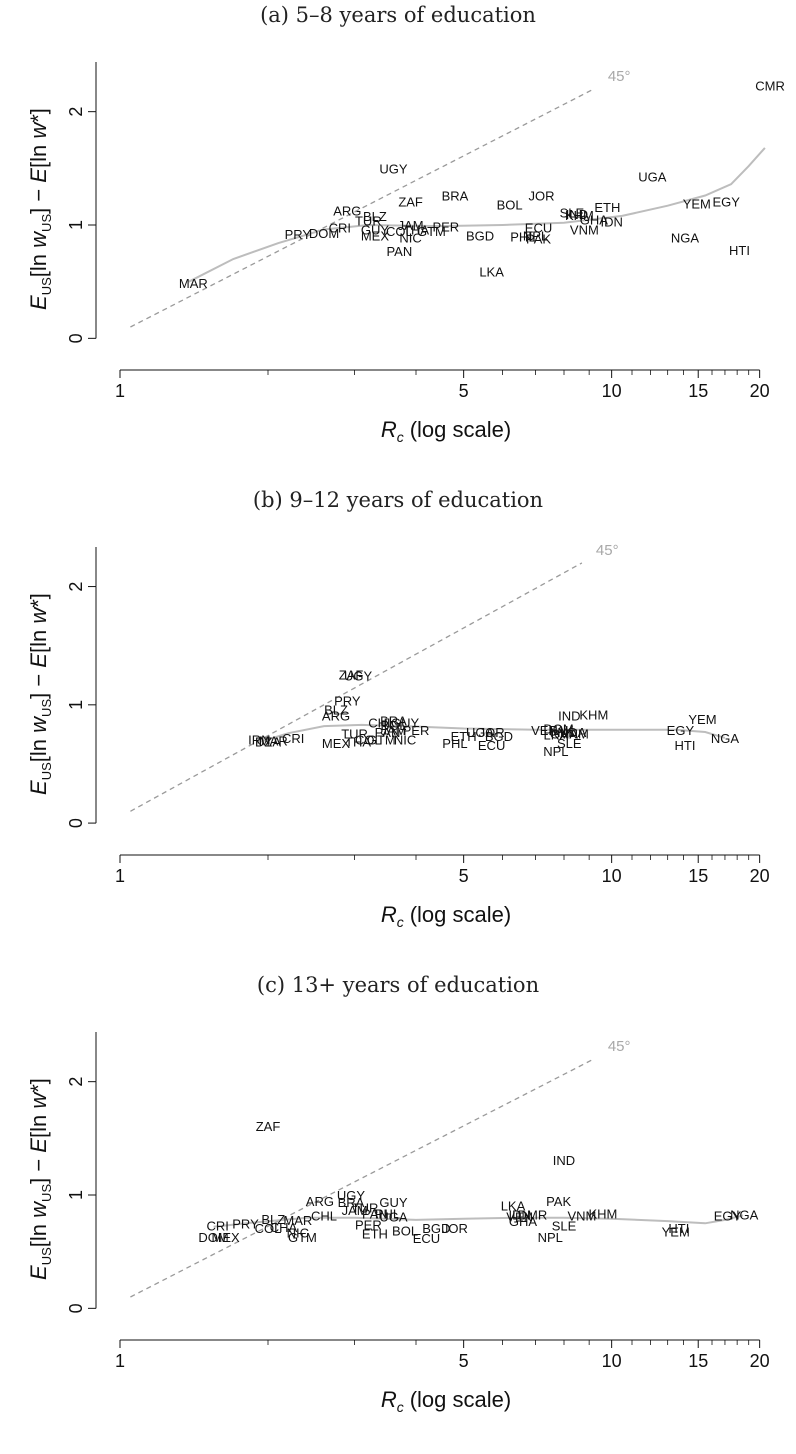 Image resolution: width=796 pixels, height=1454 pixels. What do you see at coordinates (446, 916) in the screenshot?
I see `x-axis-label: Rc (log scale)` at bounding box center [446, 916].